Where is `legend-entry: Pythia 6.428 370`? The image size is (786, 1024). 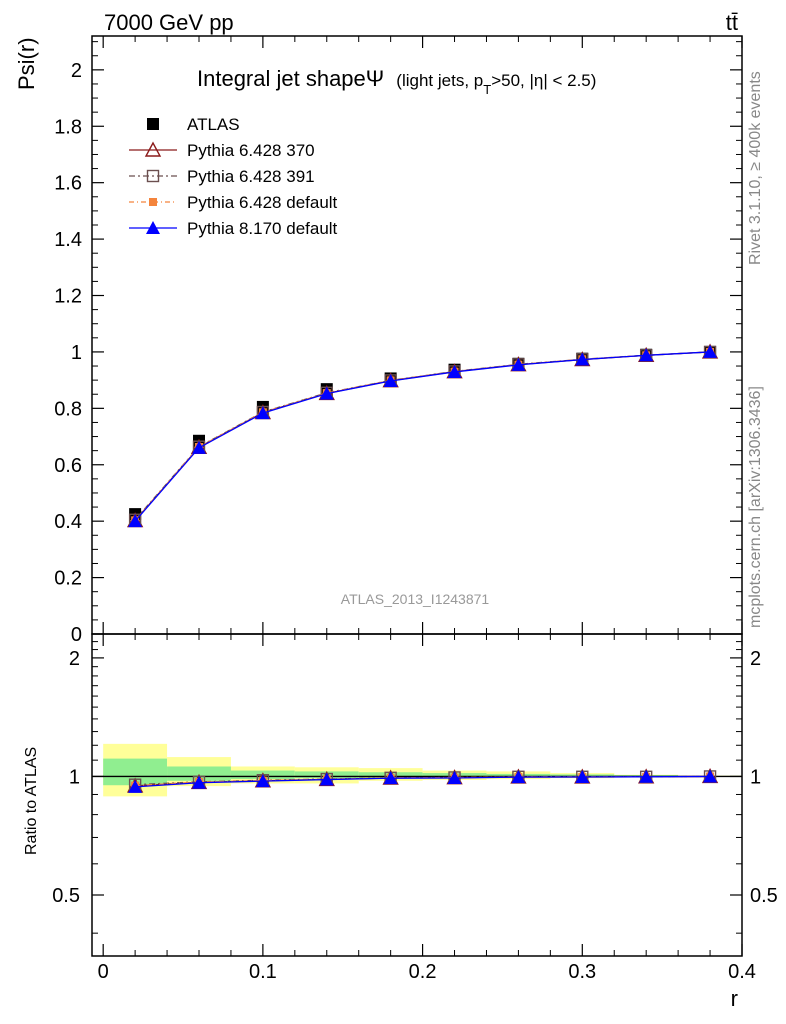
legend-entry: Pythia 6.428 370 is located at coordinates (222, 150).